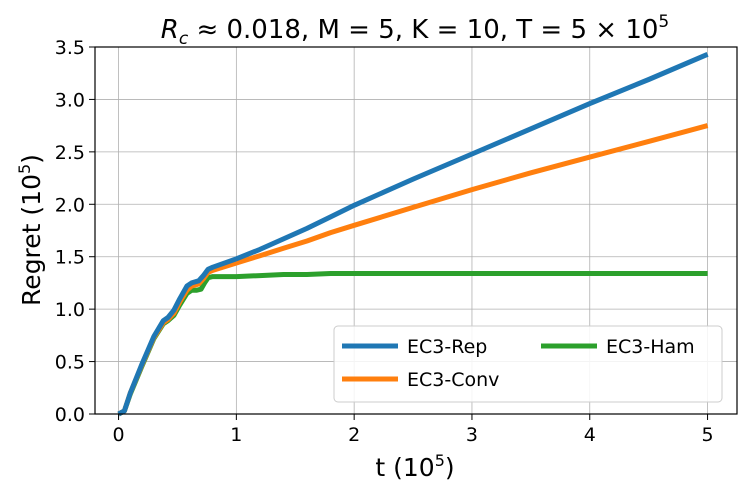 The image size is (747, 497). What do you see at coordinates (708, 435) in the screenshot?
I see `x-tick-label: 5` at bounding box center [708, 435].